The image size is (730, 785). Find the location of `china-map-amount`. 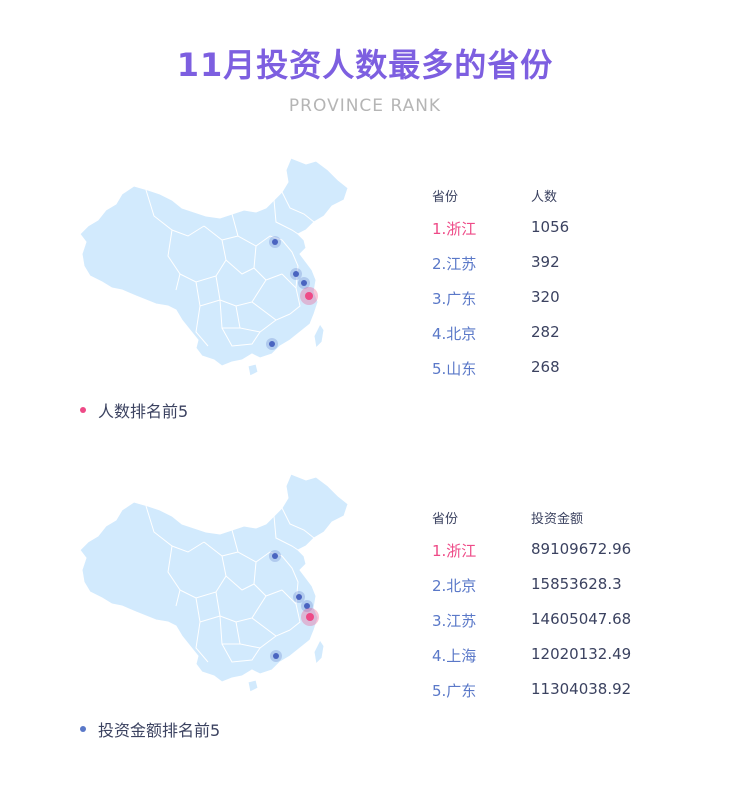

china-map-amount is located at coordinates (214, 583).